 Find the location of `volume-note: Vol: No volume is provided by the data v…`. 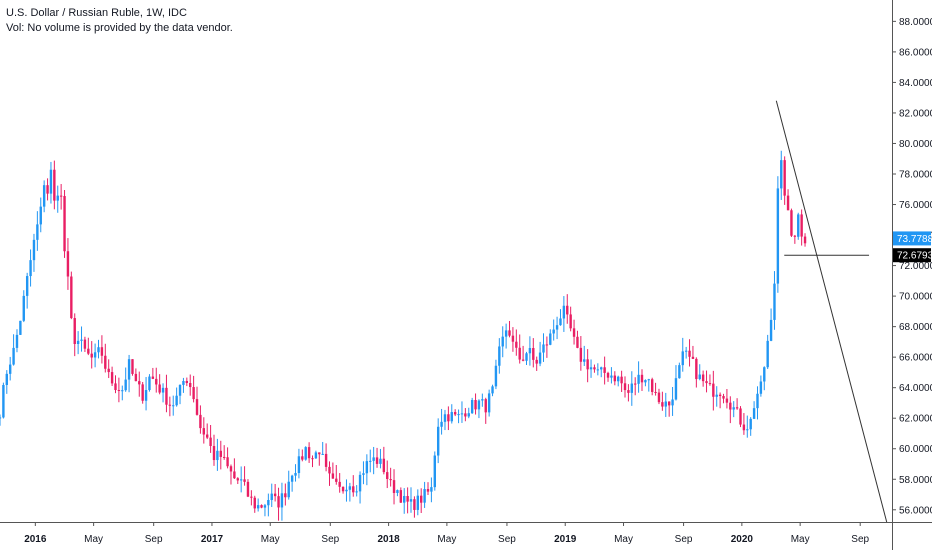

volume-note: Vol: No volume is provided by the data v… is located at coordinates (119, 28).